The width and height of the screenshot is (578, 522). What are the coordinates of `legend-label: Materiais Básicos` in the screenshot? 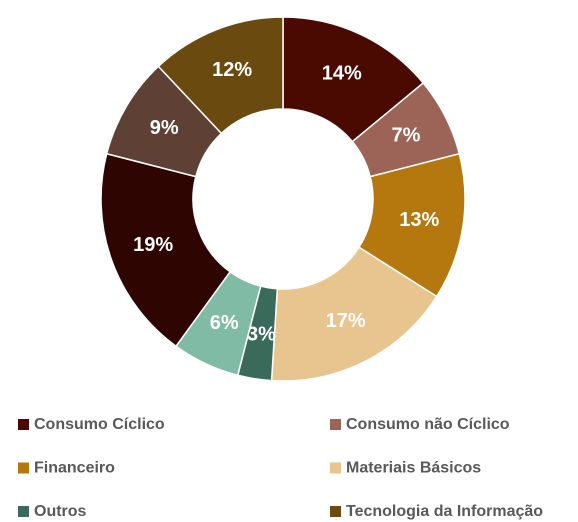 It's located at (413, 468).